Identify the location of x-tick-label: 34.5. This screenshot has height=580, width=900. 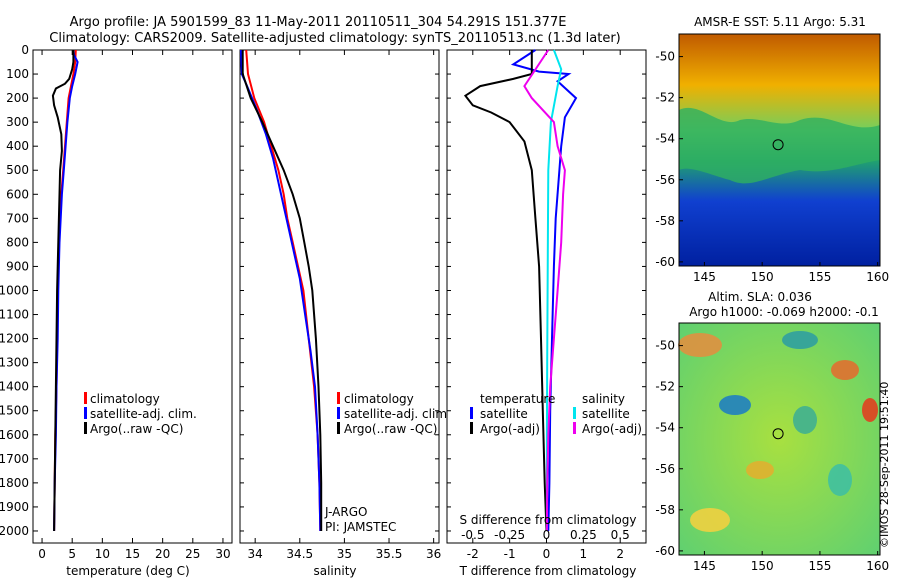
(299, 554).